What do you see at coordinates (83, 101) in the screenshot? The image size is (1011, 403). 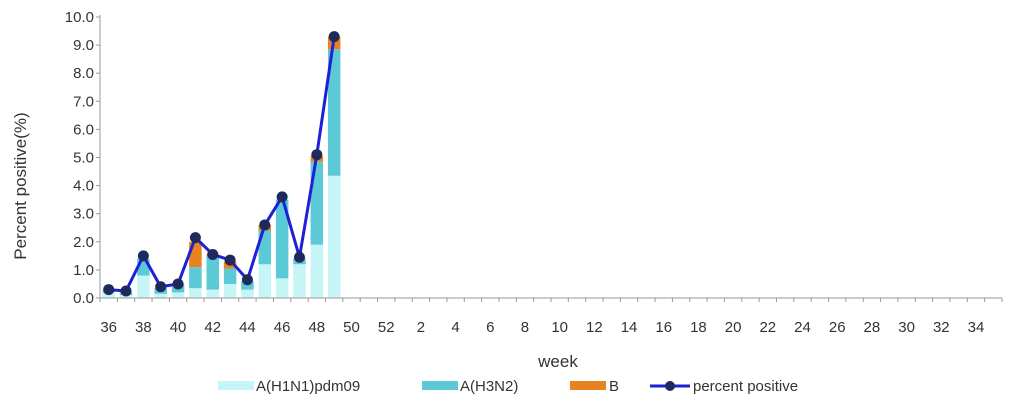 I see `y-tick-label: 7.0` at bounding box center [83, 101].